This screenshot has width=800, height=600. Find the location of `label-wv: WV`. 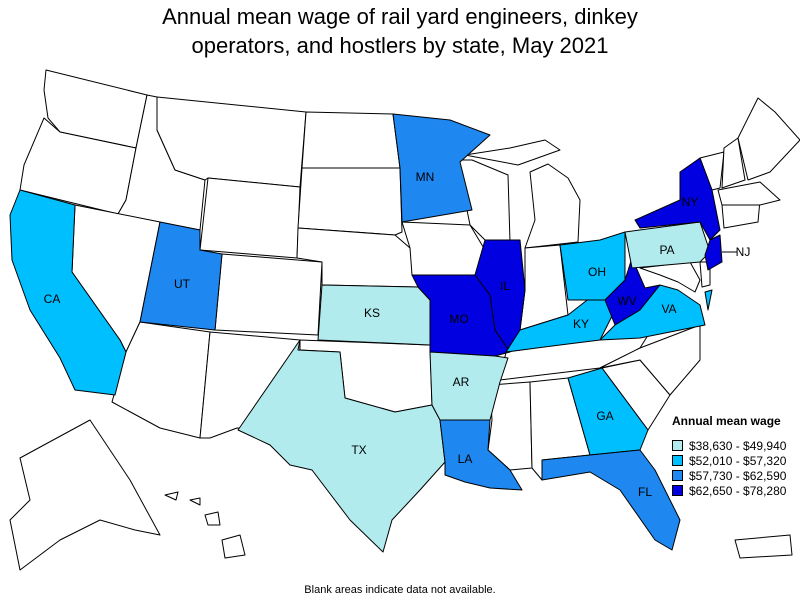

label-wv: WV is located at coordinates (626, 301).